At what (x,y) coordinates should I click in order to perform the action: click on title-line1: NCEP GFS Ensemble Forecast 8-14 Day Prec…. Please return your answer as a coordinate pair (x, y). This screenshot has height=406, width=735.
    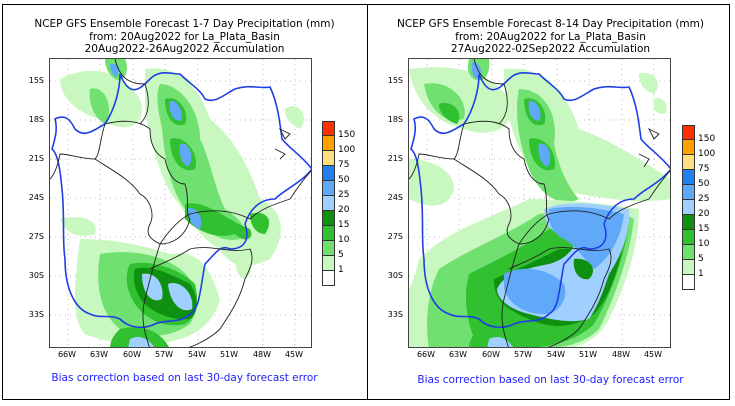
    Looking at the image, I should click on (550, 24).